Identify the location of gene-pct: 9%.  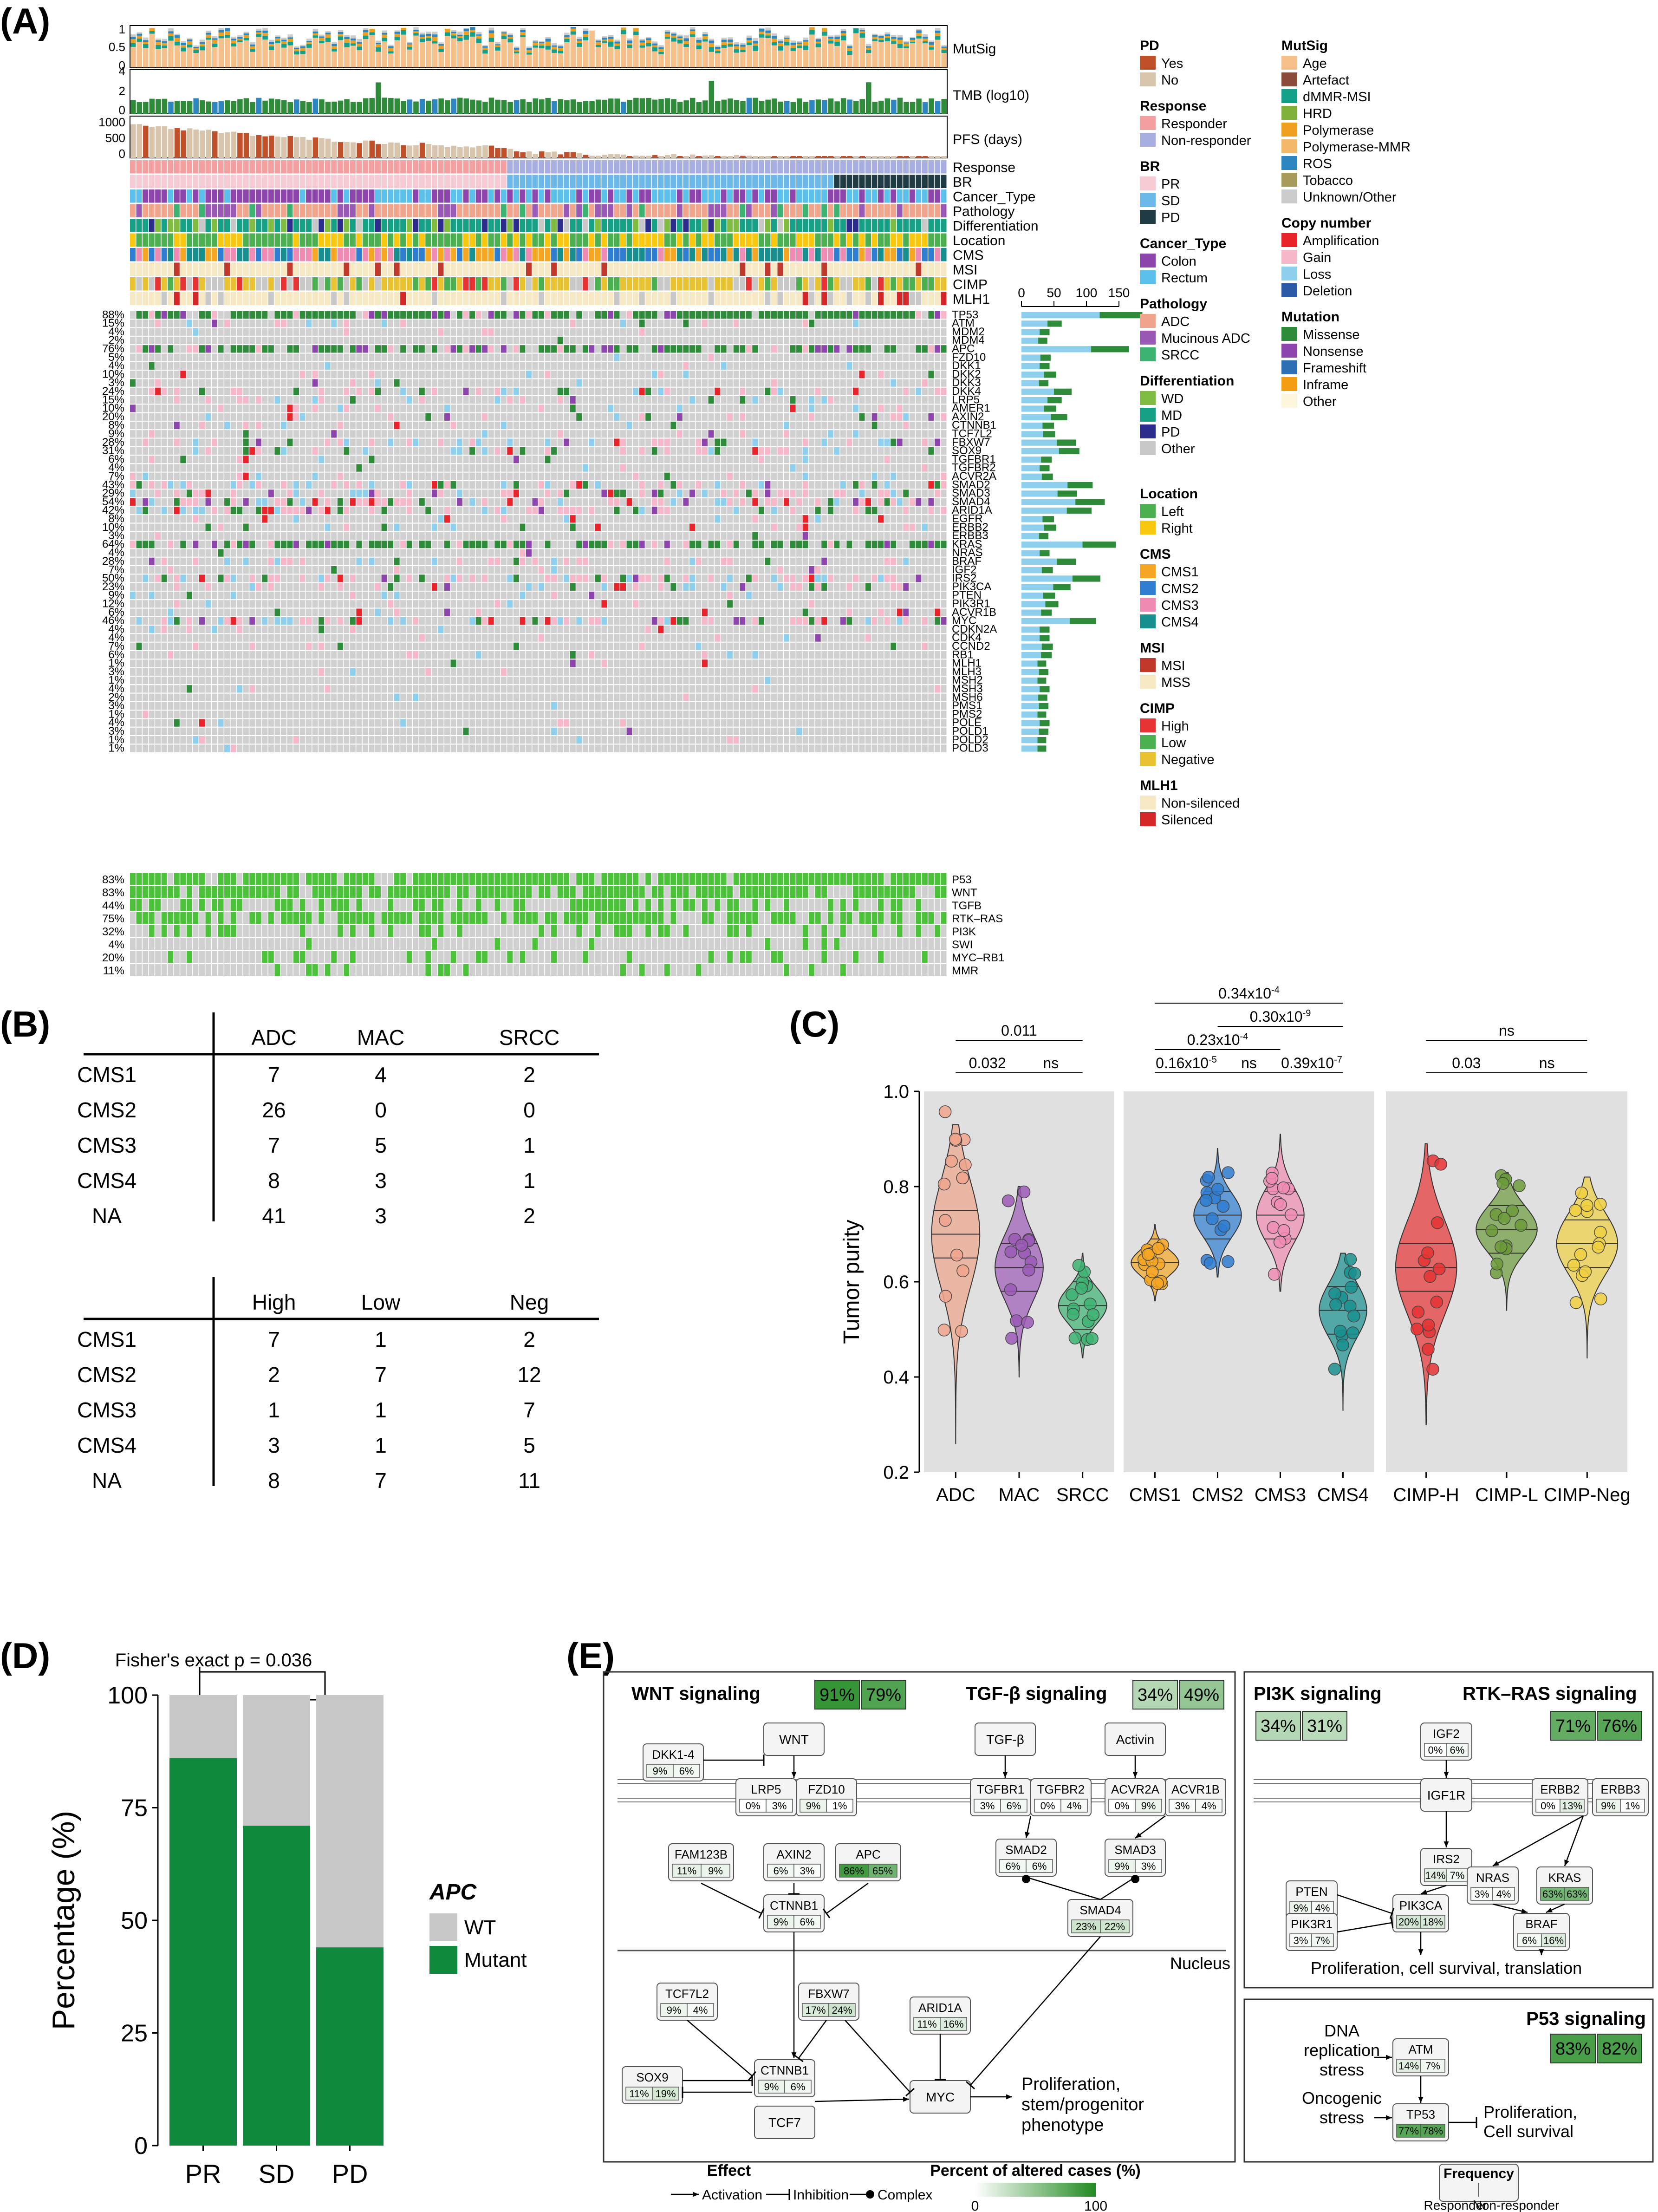
(116, 434).